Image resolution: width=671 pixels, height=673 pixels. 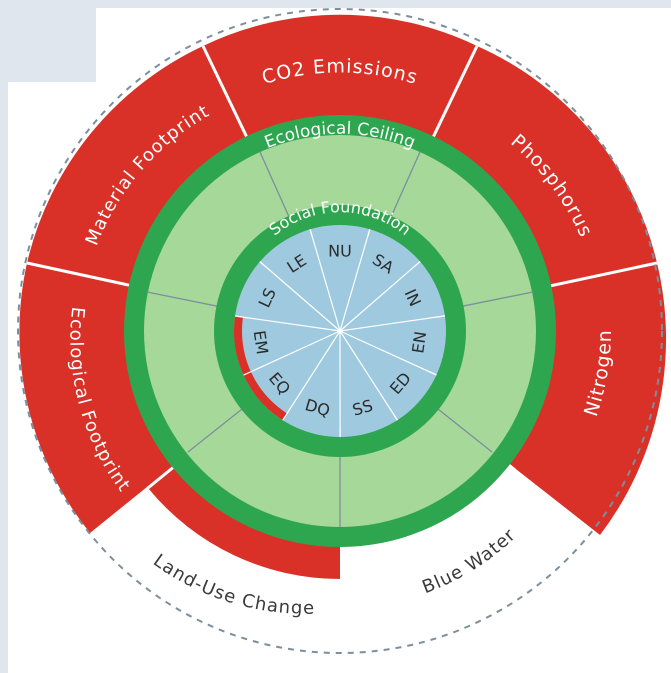 I want to click on window-frame-top, so click(x=335, y=4).